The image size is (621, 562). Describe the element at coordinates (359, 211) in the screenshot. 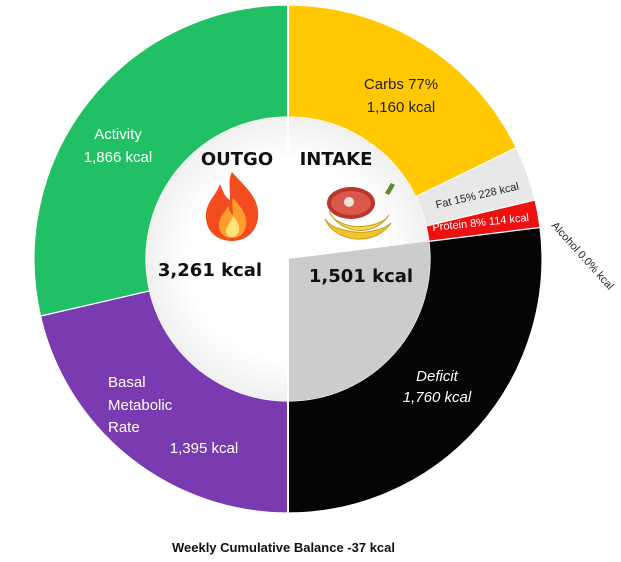

I see `food-icon` at that location.